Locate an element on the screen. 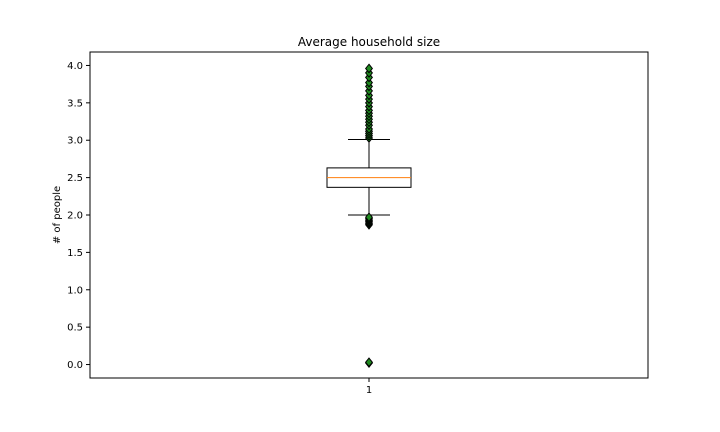 The image size is (720, 432). y-tick-label: 1.5 is located at coordinates (75, 253).